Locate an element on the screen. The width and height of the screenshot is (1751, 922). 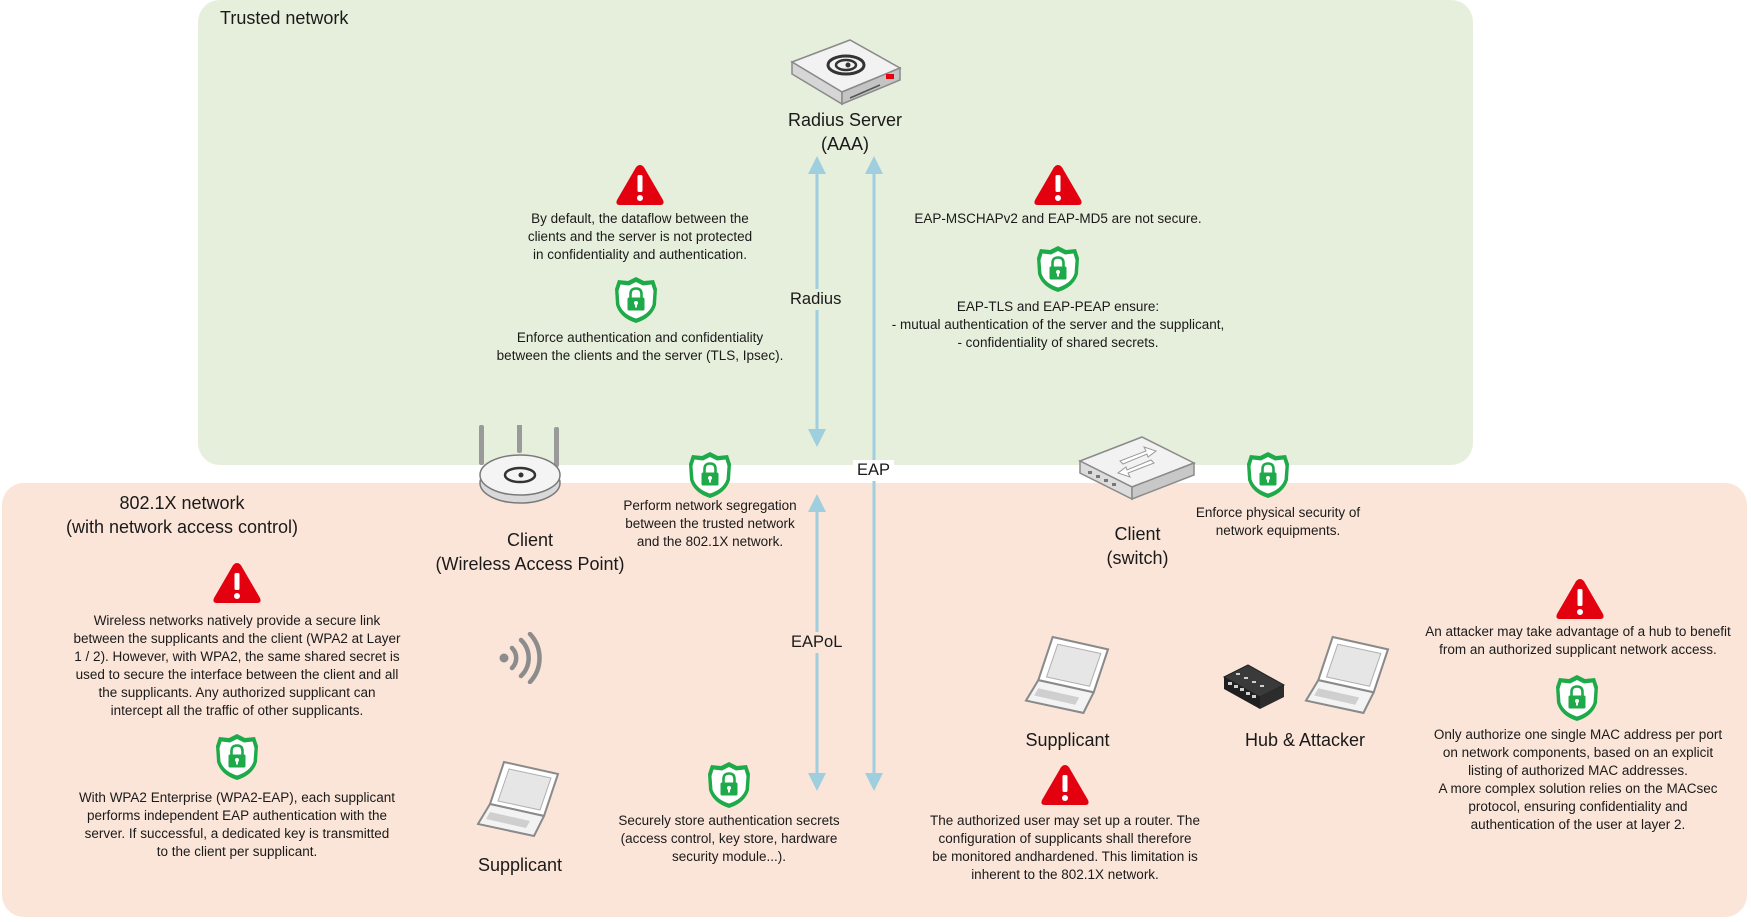
note-line: clients and the server is not protected is located at coordinates (640, 236).